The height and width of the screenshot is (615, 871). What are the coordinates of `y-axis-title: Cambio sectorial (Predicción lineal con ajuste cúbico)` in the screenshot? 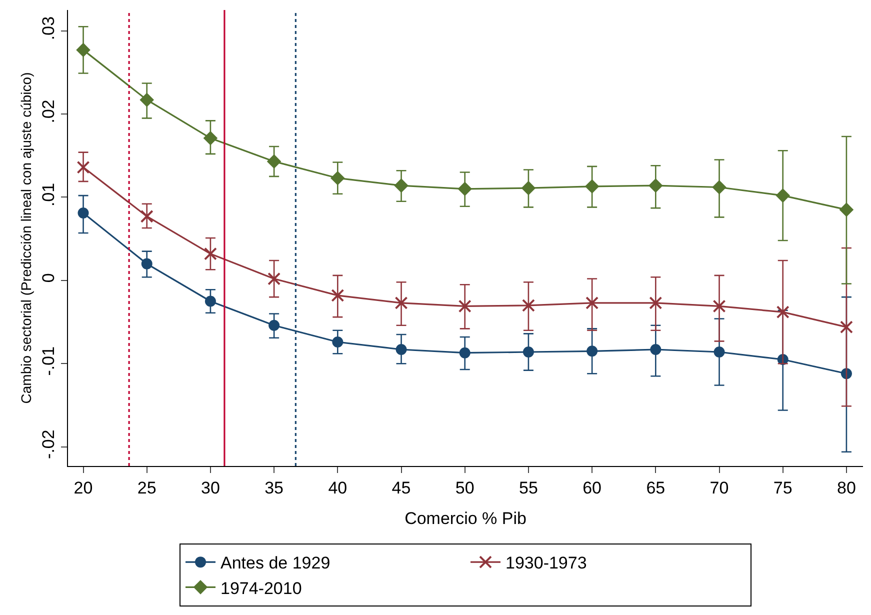 It's located at (26, 238).